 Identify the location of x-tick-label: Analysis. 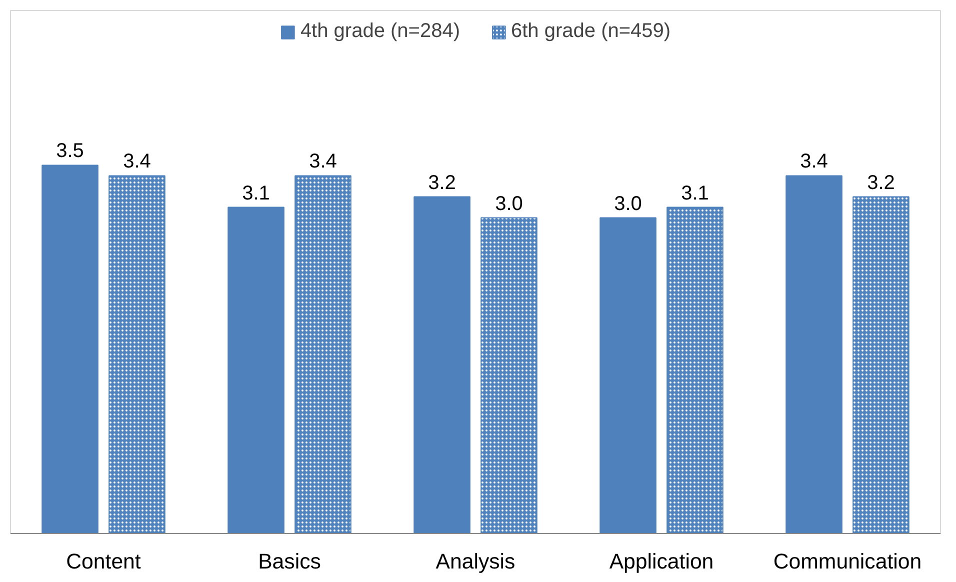
(476, 562).